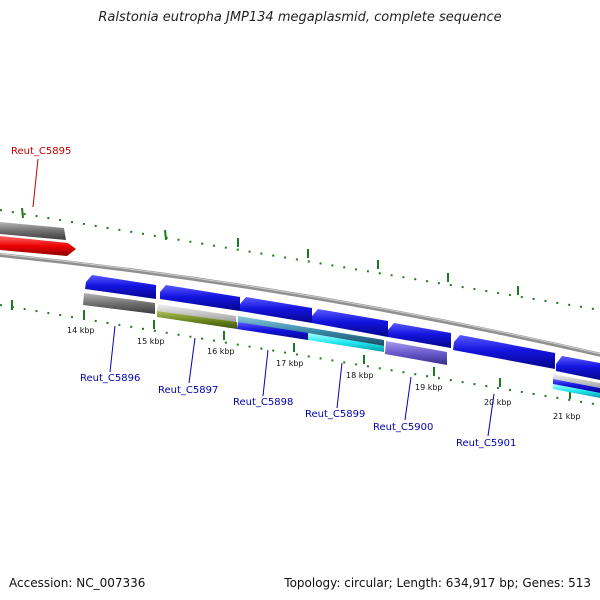 This screenshot has height=600, width=600. Describe the element at coordinates (33, 231) in the screenshot. I see `feature-gray-upper` at that location.